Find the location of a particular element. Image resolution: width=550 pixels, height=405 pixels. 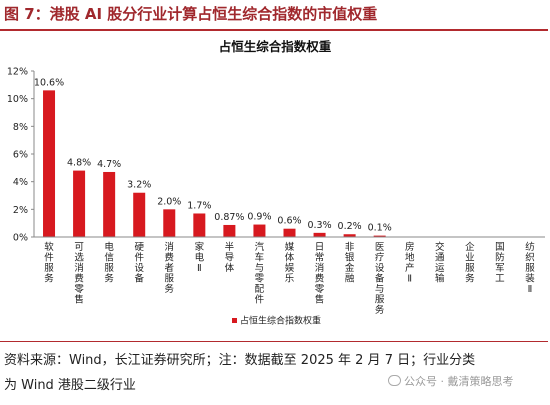

y-tick-label: 10% is located at coordinates (17, 99).